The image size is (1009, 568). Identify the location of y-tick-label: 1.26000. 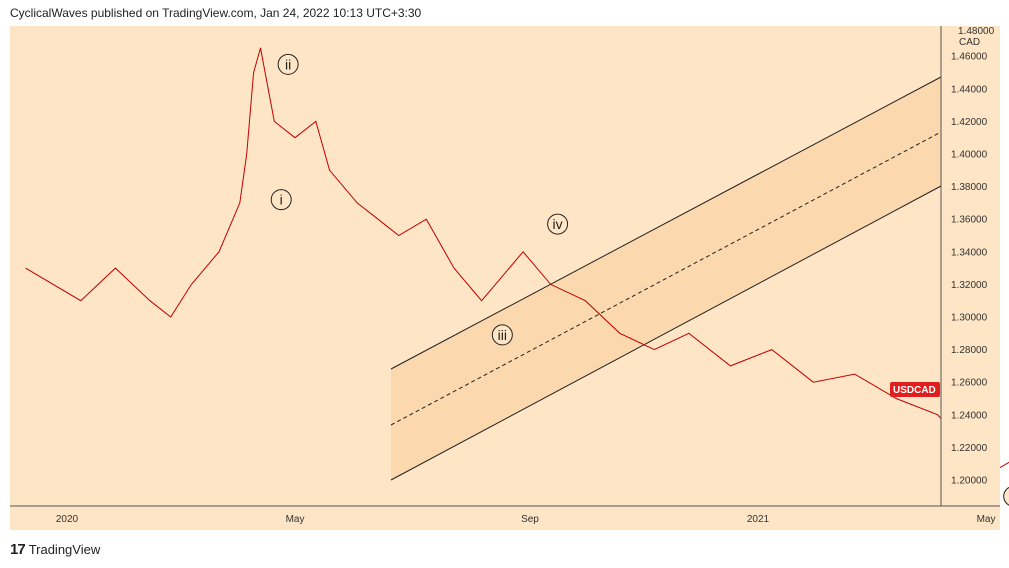
(969, 383).